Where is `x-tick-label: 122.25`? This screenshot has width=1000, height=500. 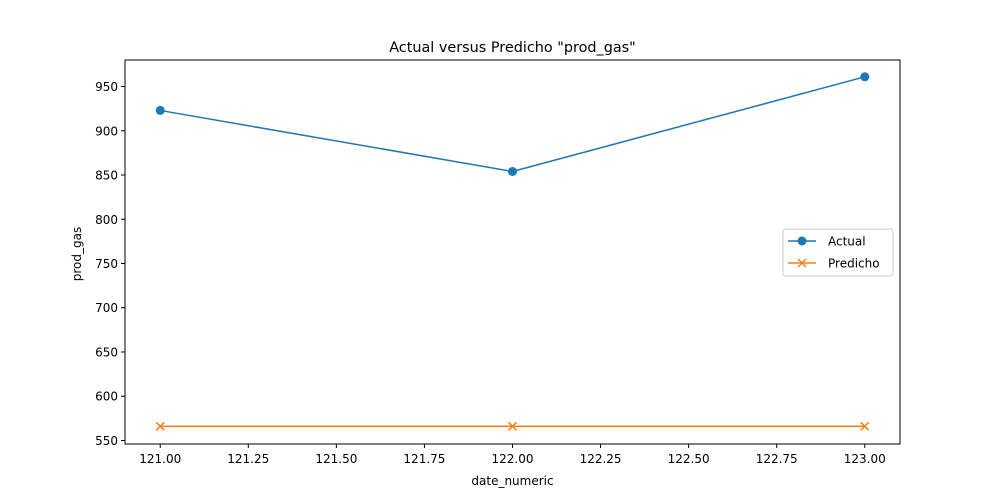
x-tick-label: 122.25 is located at coordinates (601, 459).